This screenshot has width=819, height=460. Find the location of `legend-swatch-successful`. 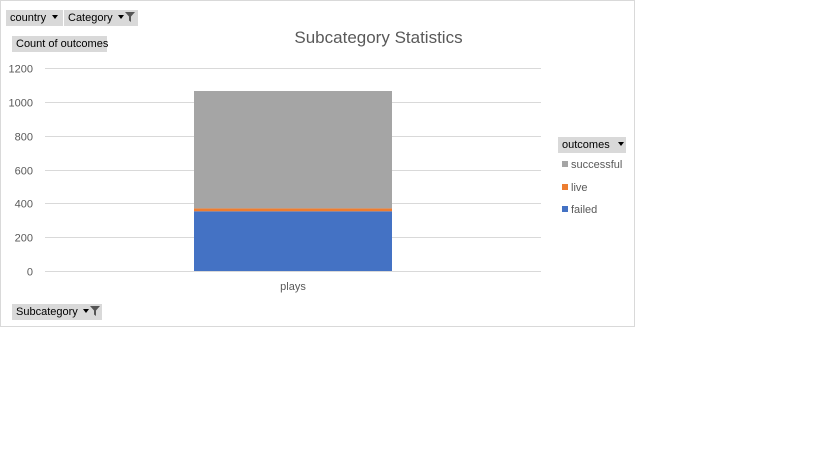

legend-swatch-successful is located at coordinates (565, 164).